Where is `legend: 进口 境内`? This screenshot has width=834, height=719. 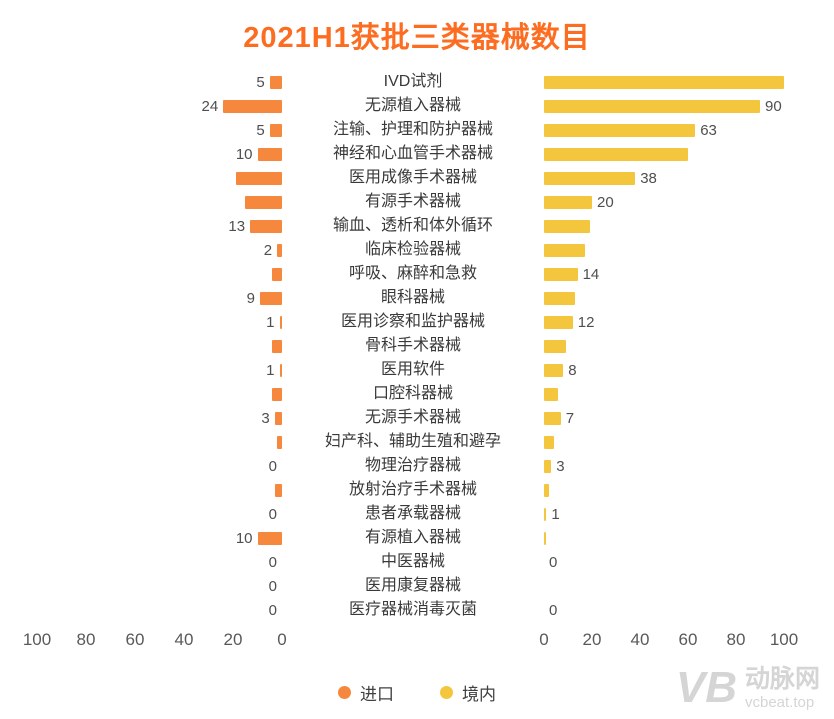
legend: 进口 境内 is located at coordinates (417, 692).